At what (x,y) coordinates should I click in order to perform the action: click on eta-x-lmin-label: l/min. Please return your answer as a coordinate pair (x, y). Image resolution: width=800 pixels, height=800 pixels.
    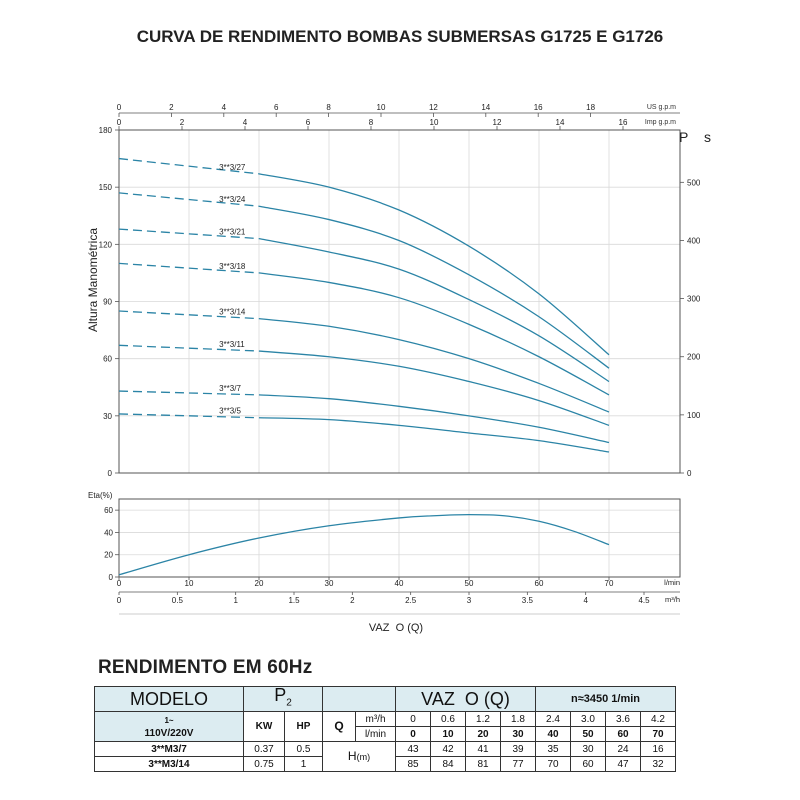
    Looking at the image, I should click on (672, 582).